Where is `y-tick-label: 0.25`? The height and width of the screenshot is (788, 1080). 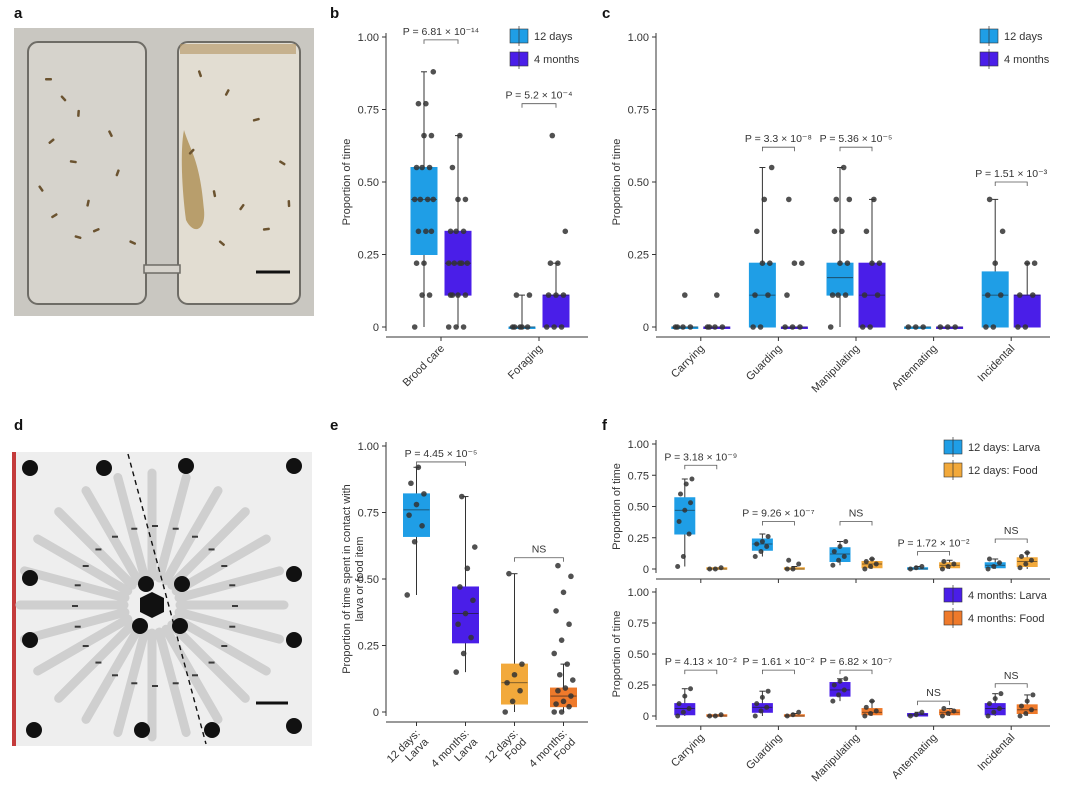
y-tick-label: 0.25 is located at coordinates (368, 256).